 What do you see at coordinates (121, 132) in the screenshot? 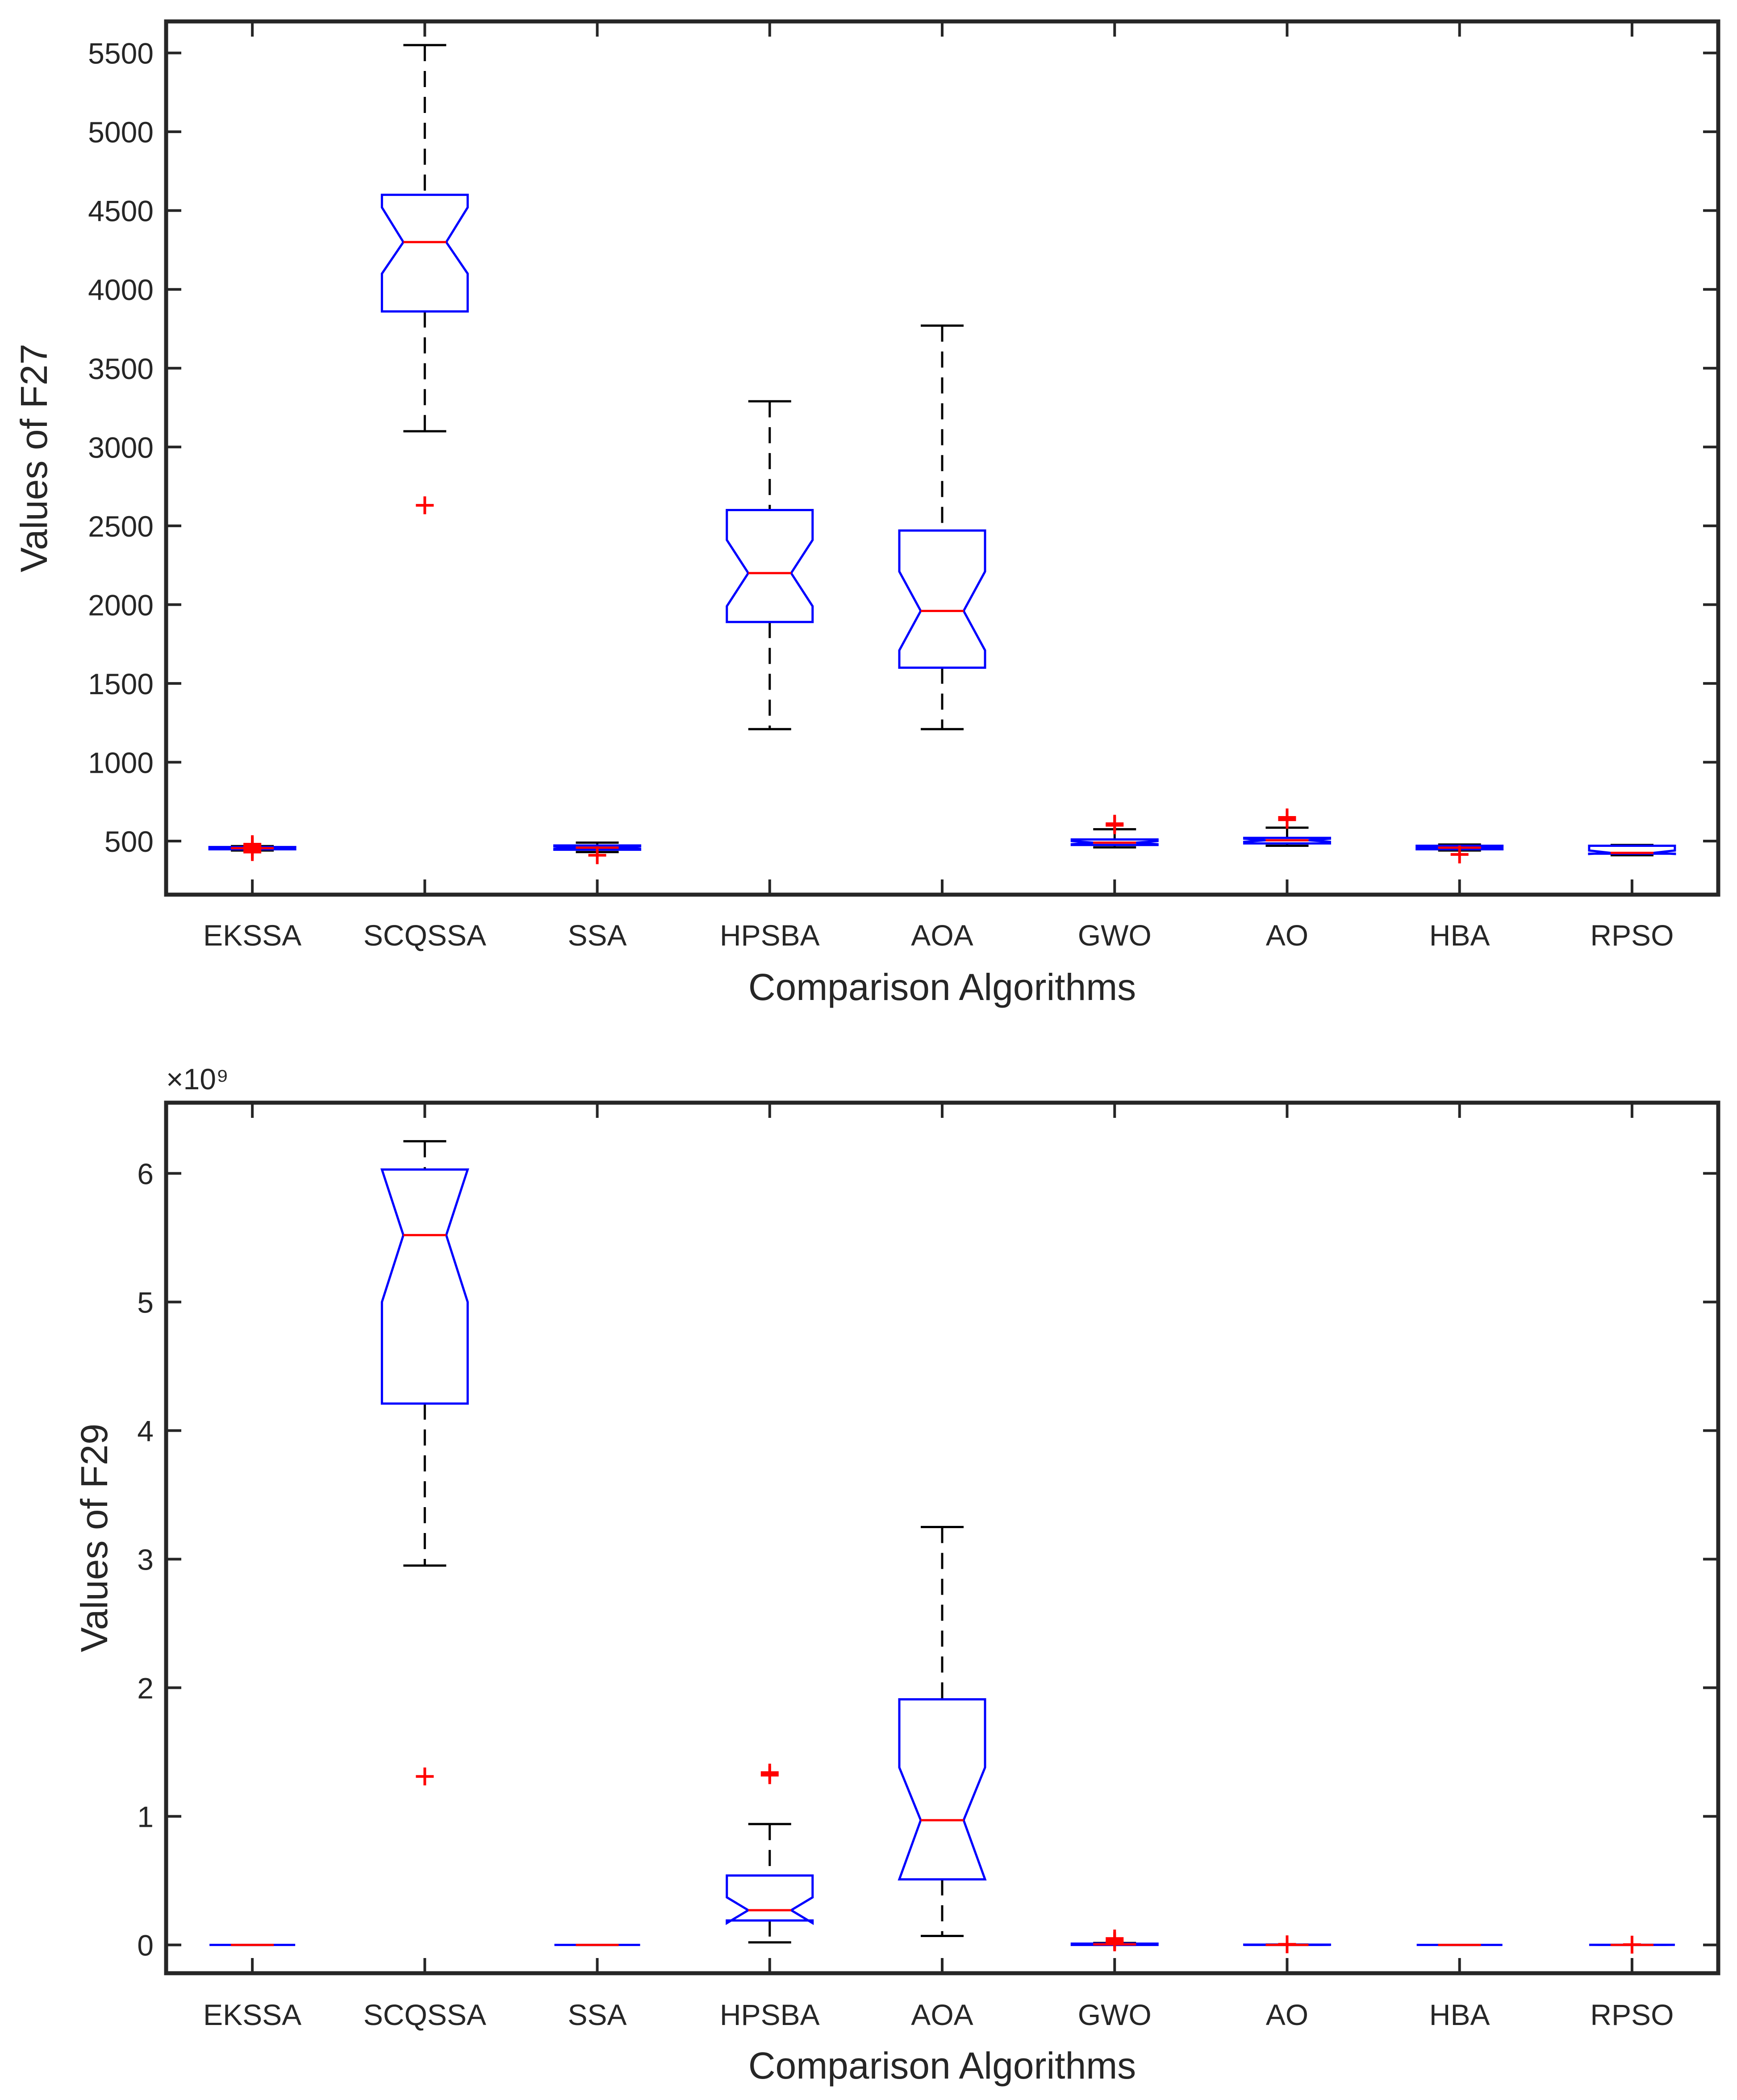
I see `y-tick-label: 5000` at bounding box center [121, 132].